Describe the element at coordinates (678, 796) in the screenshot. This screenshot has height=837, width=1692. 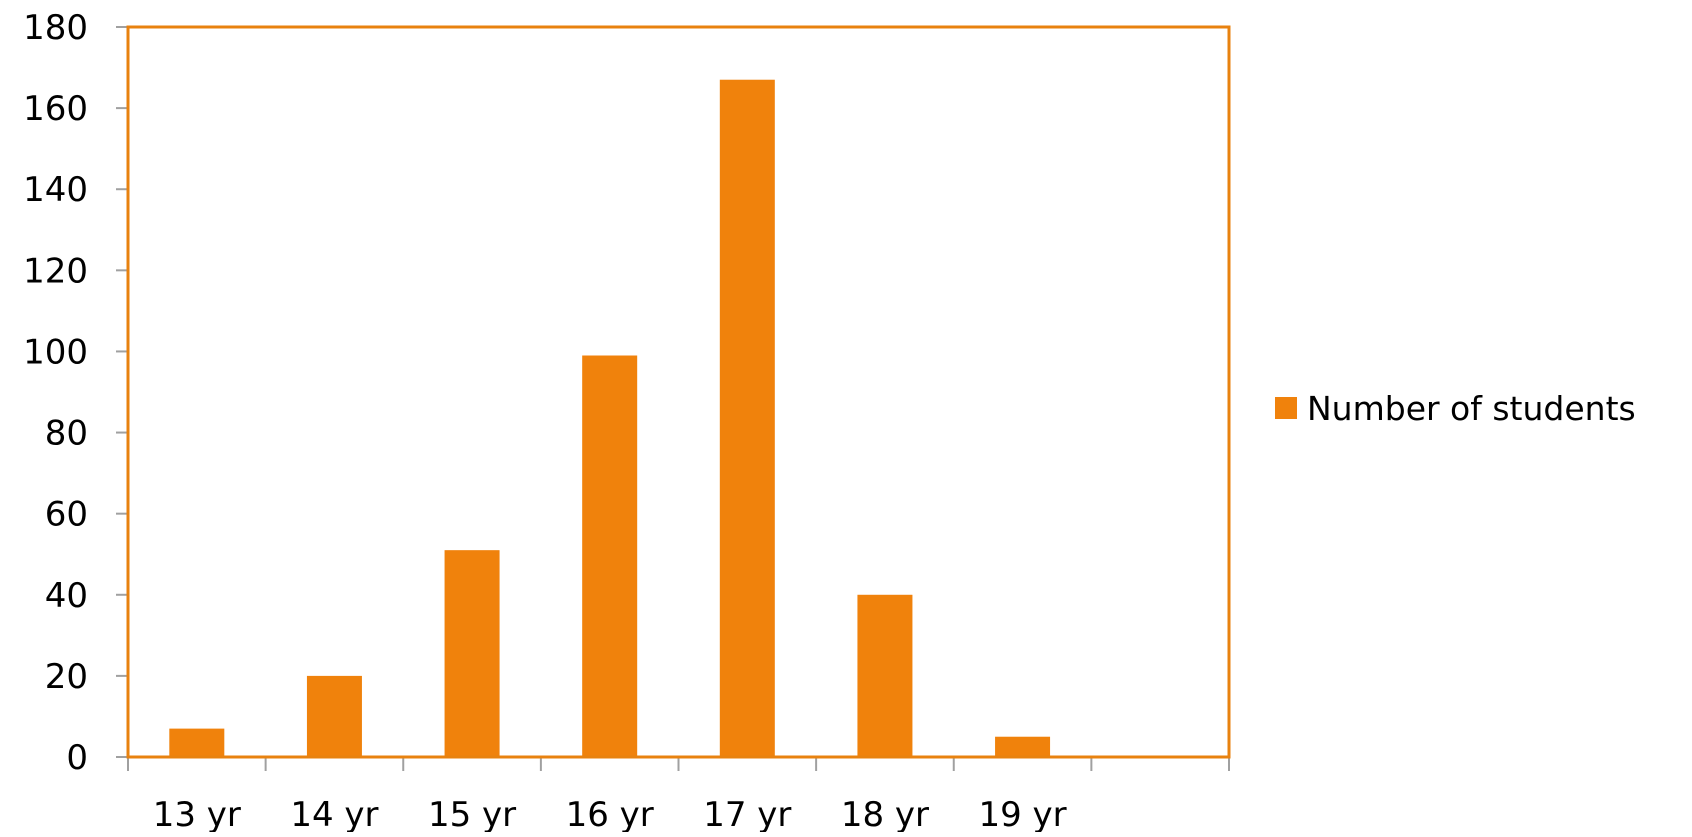
I see `x-axis: 13 yr 14 yr 15 yr 16 yr 17 yr 18 yr 19 yr` at that location.